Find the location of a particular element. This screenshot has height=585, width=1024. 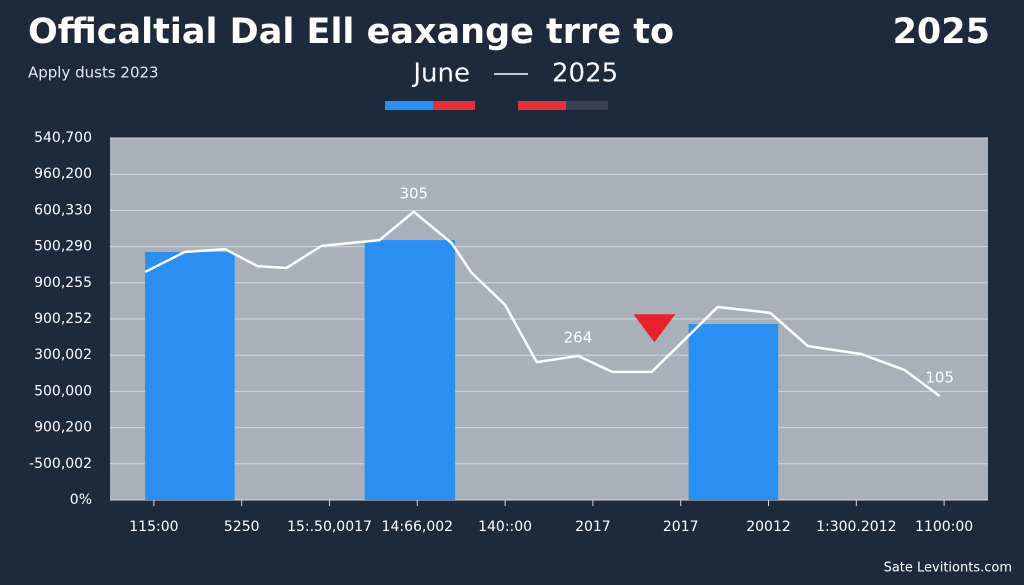

x-tick-label: 1100:00 is located at coordinates (944, 527).